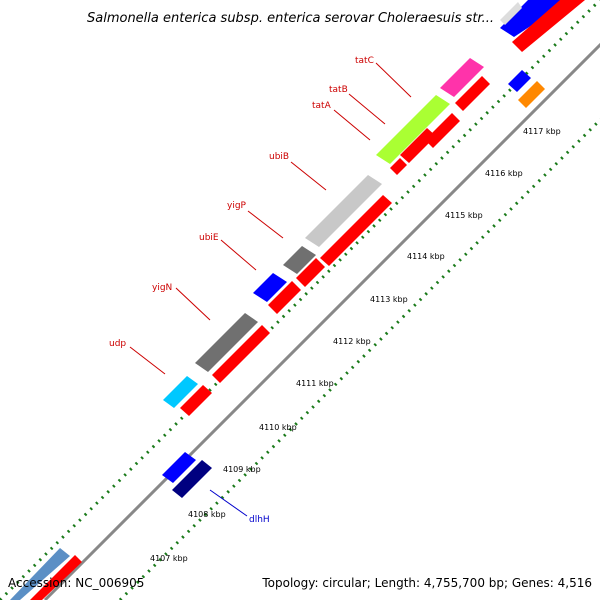  I want to click on gene-red-magenta, so click(472, 93).